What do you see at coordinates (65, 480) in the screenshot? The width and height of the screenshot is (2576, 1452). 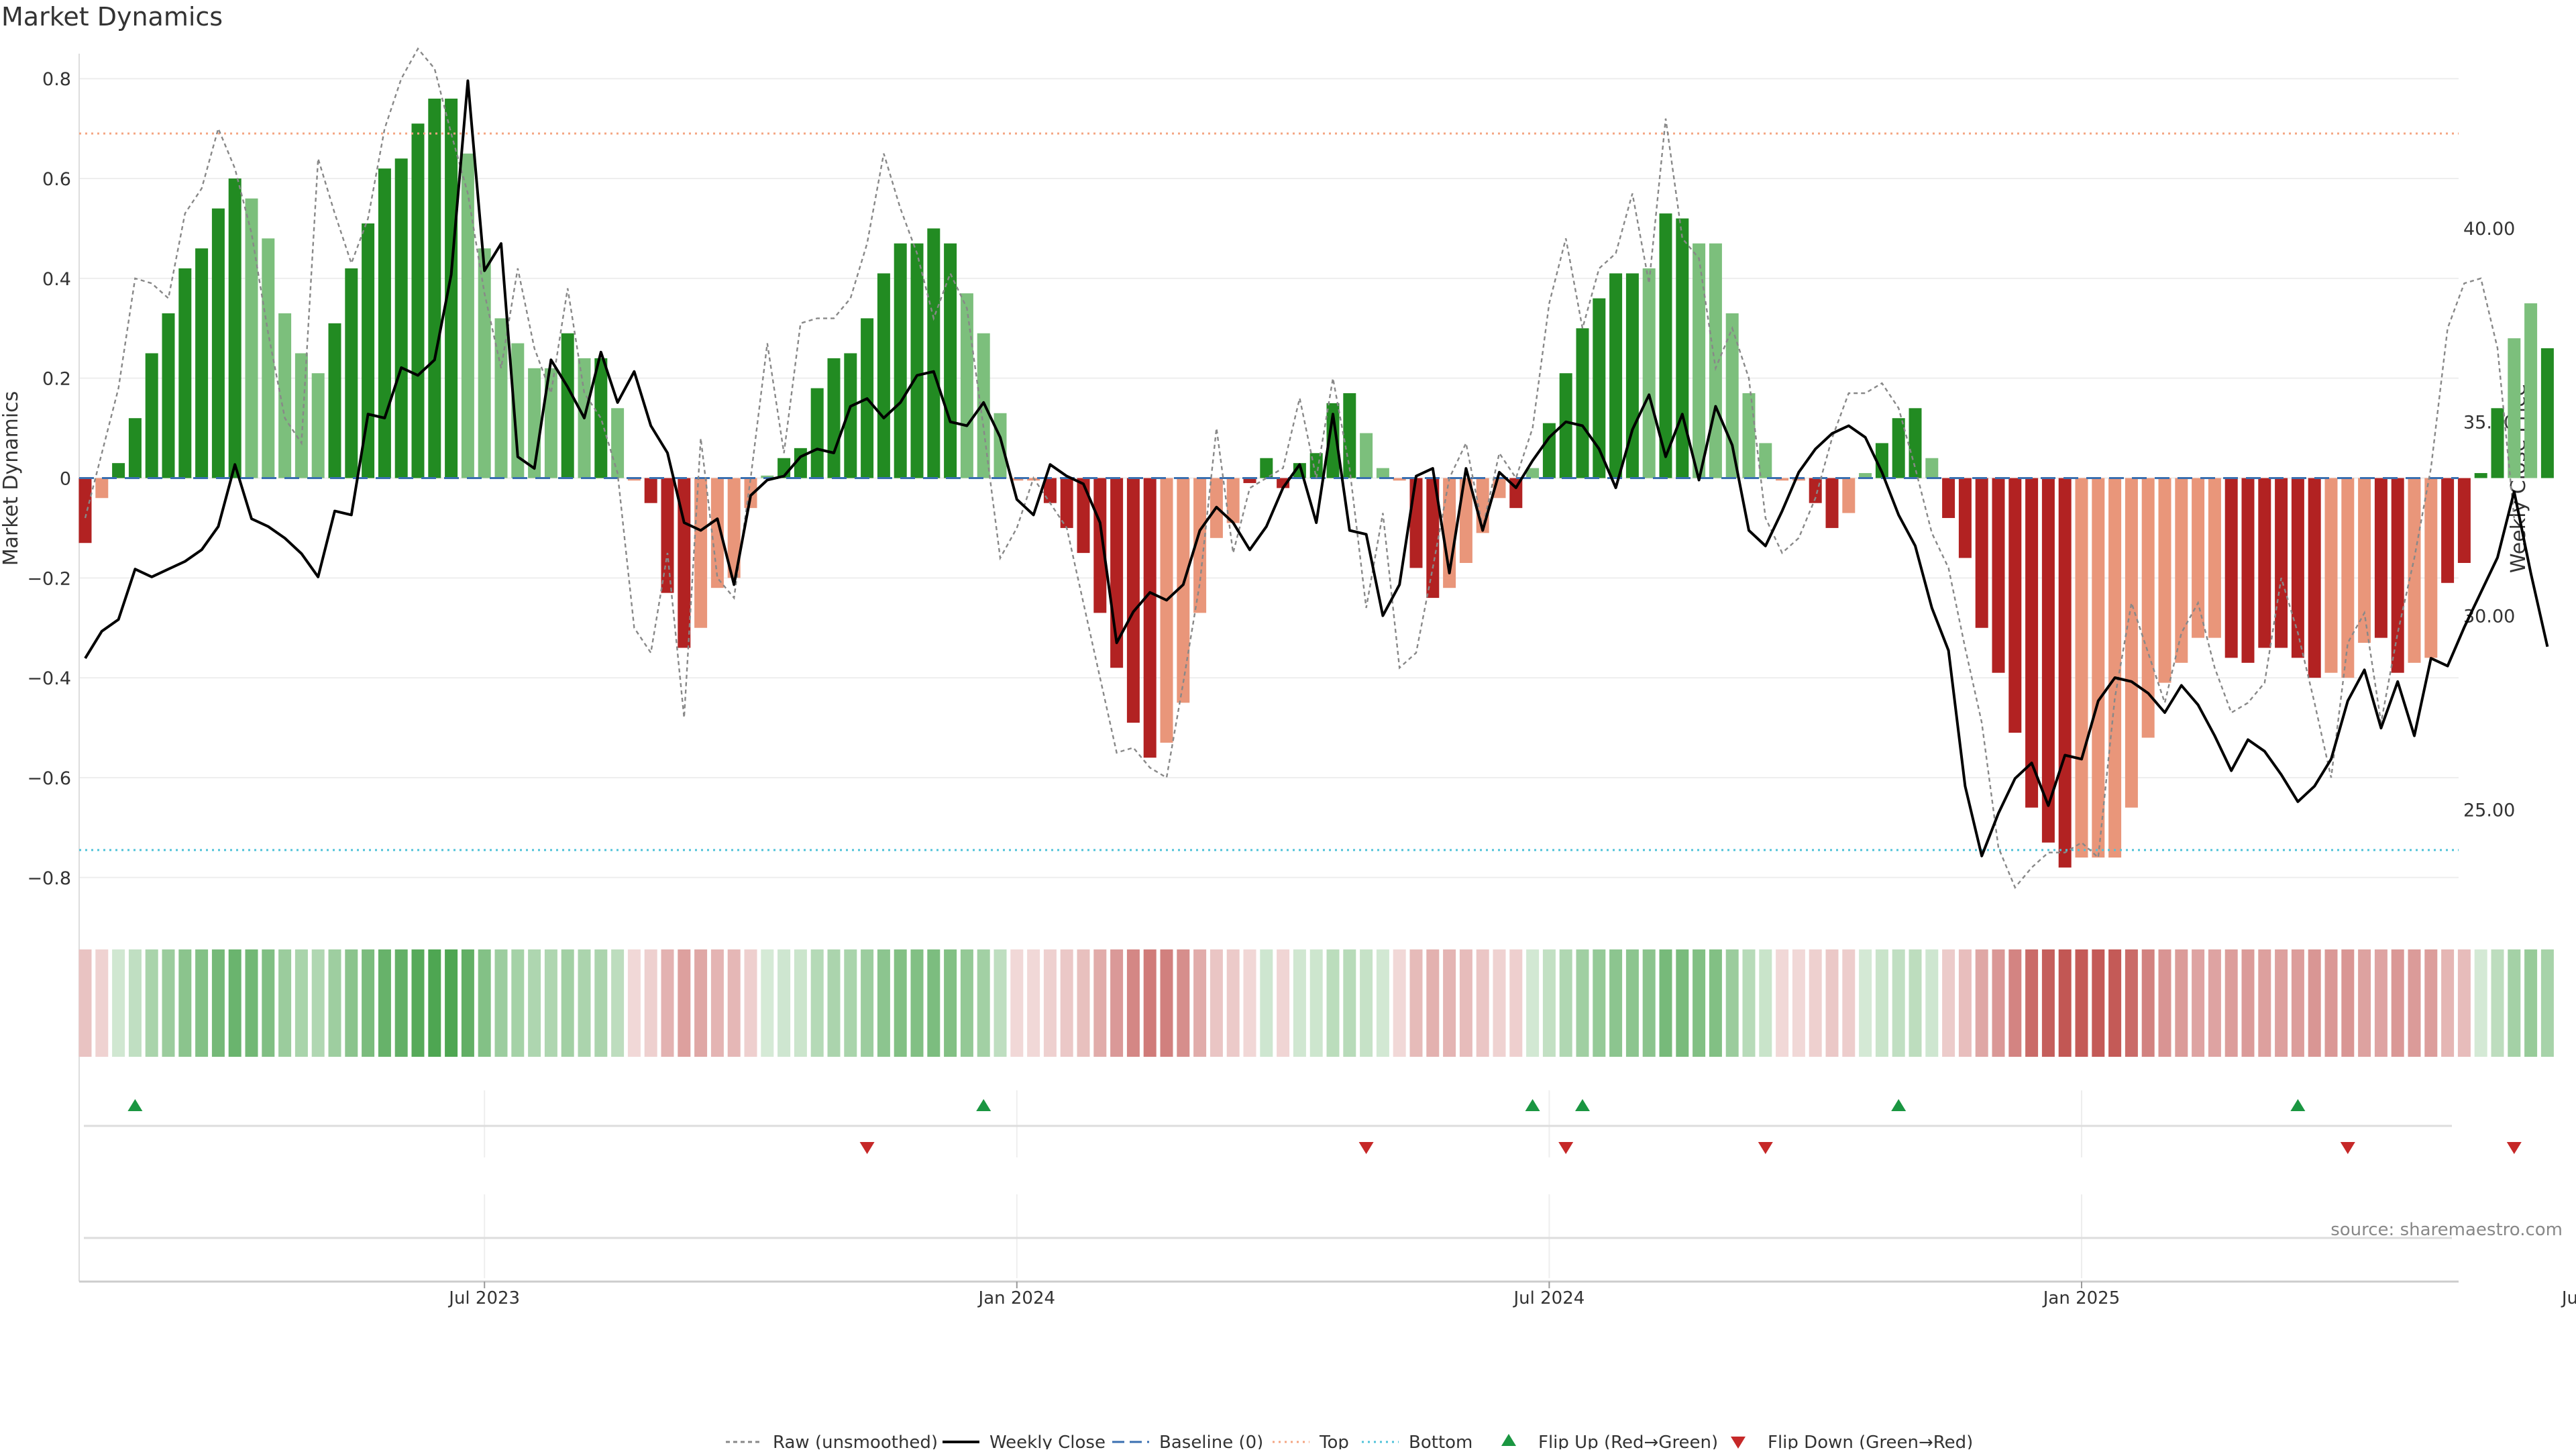 I see `y-tick-label: 0` at bounding box center [65, 480].